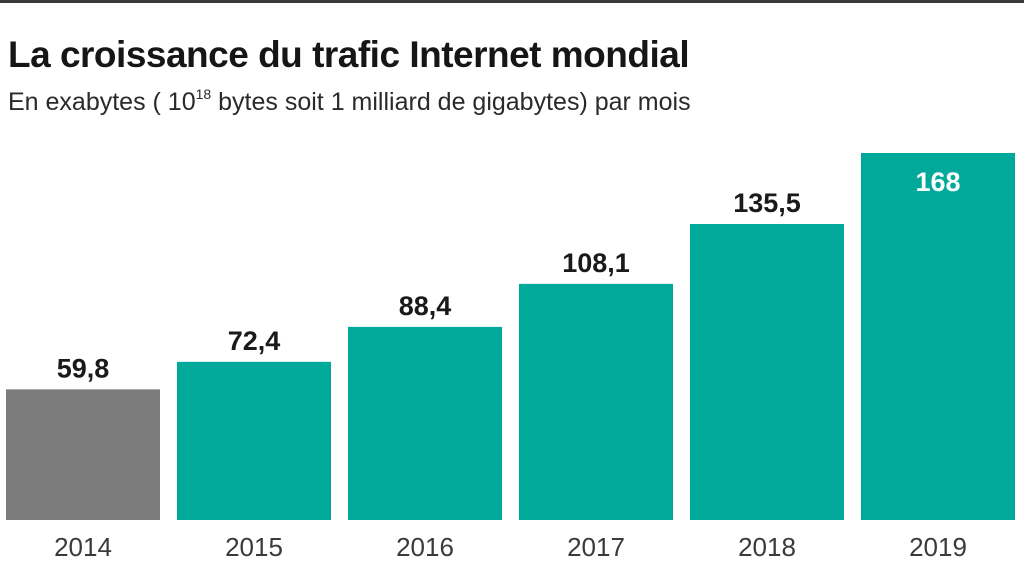 The image size is (1024, 576). Describe the element at coordinates (767, 372) in the screenshot. I see `bar-2018` at that location.